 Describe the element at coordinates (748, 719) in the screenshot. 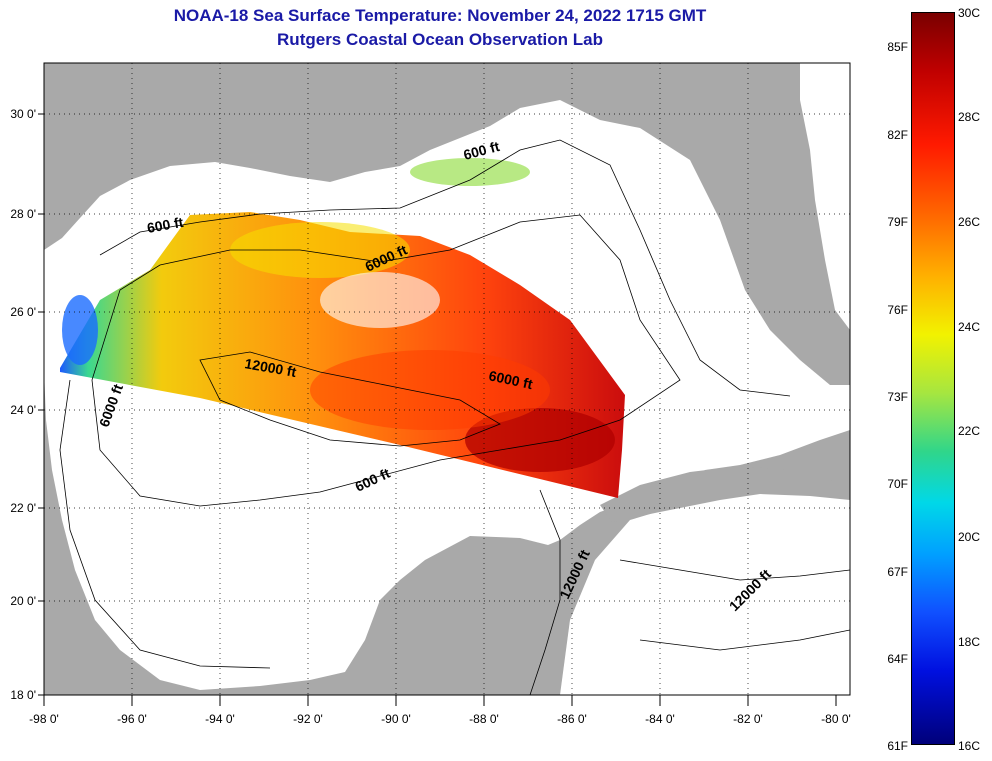

I see `lon-label-82: -82 0'` at that location.